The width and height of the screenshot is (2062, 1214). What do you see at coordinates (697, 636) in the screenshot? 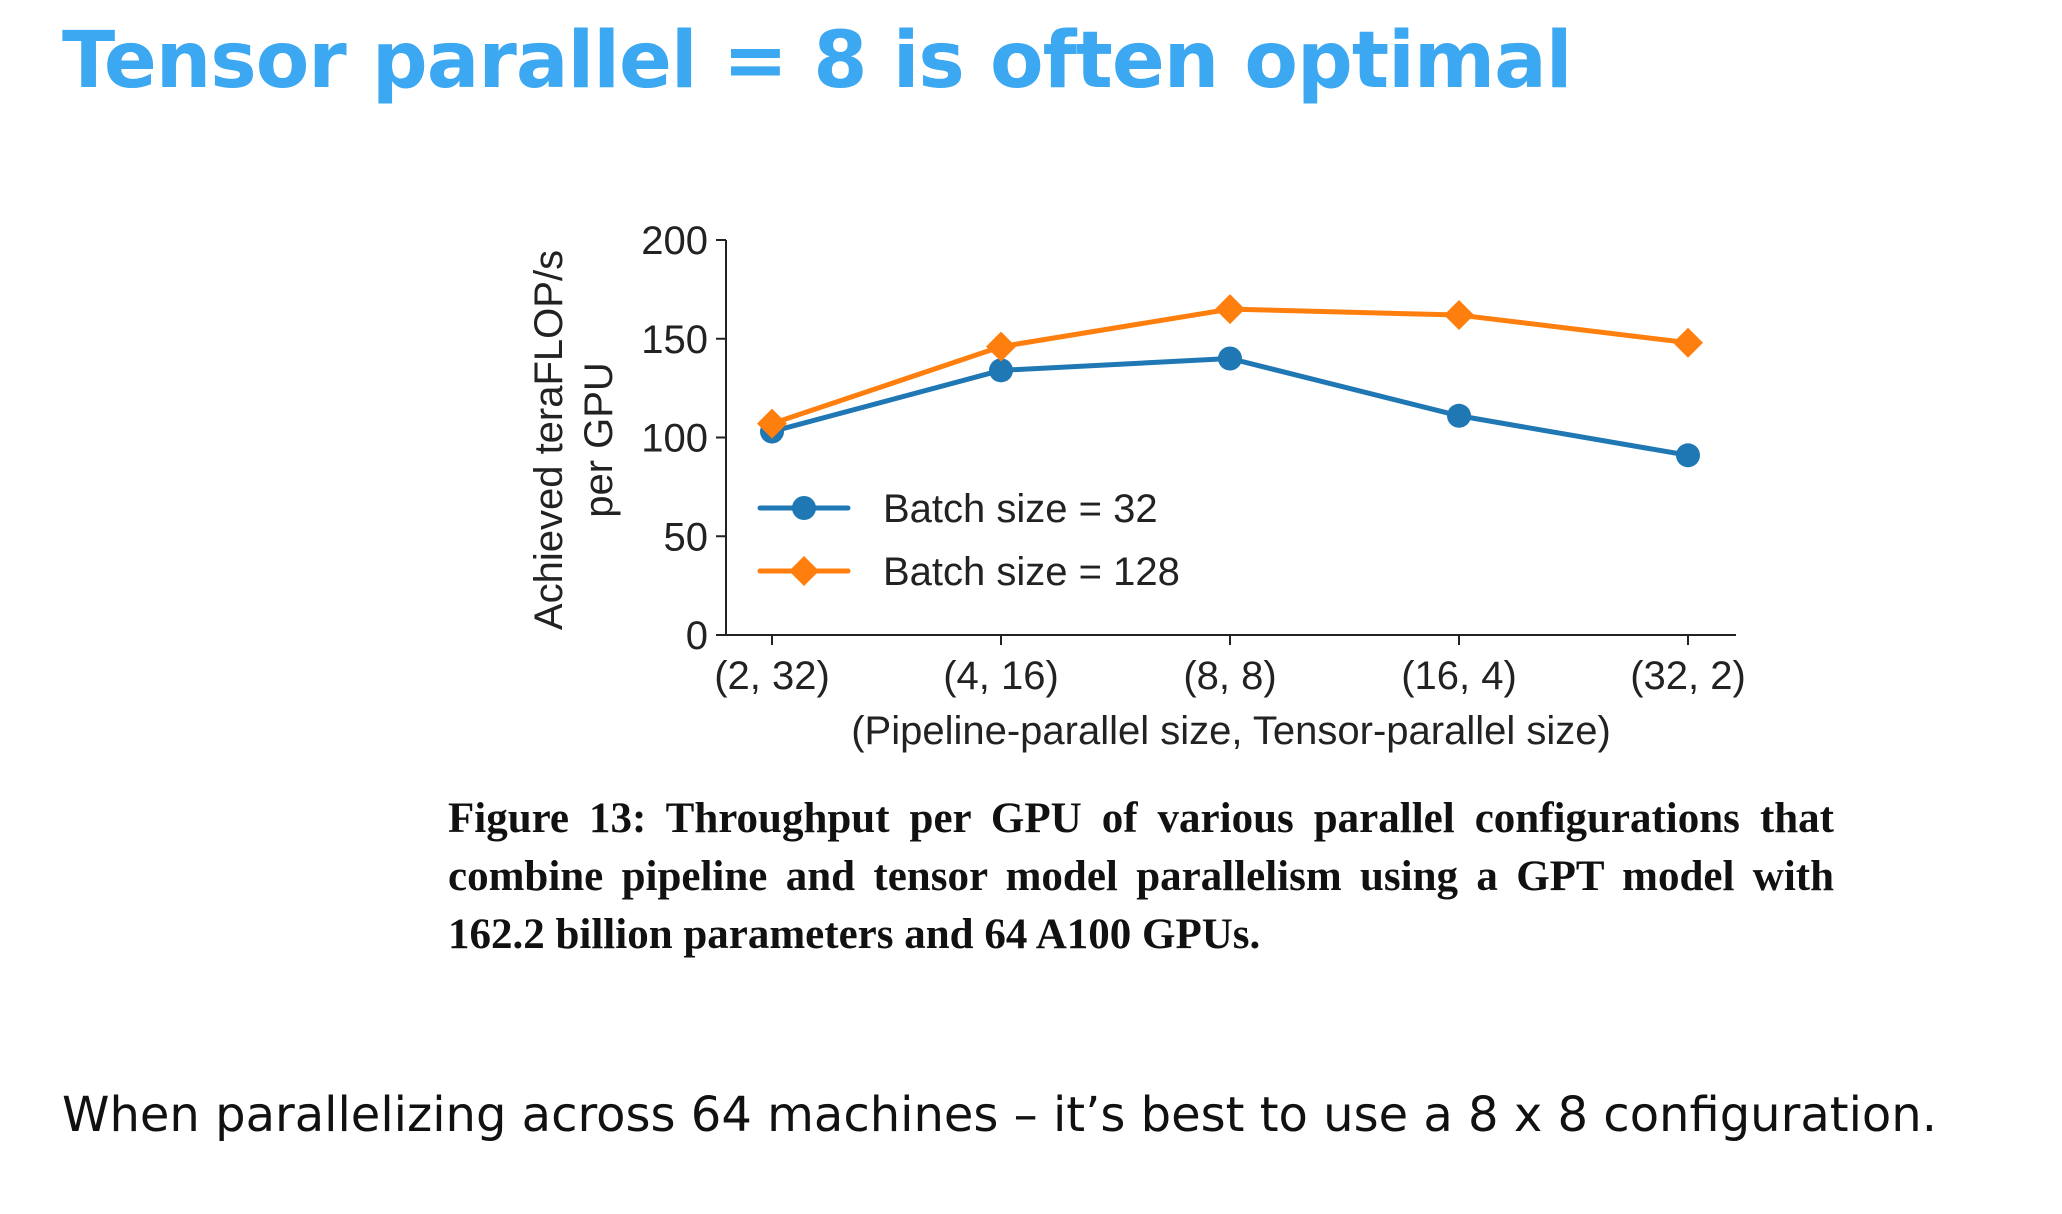
I see `y-tick-label: 0` at bounding box center [697, 636].